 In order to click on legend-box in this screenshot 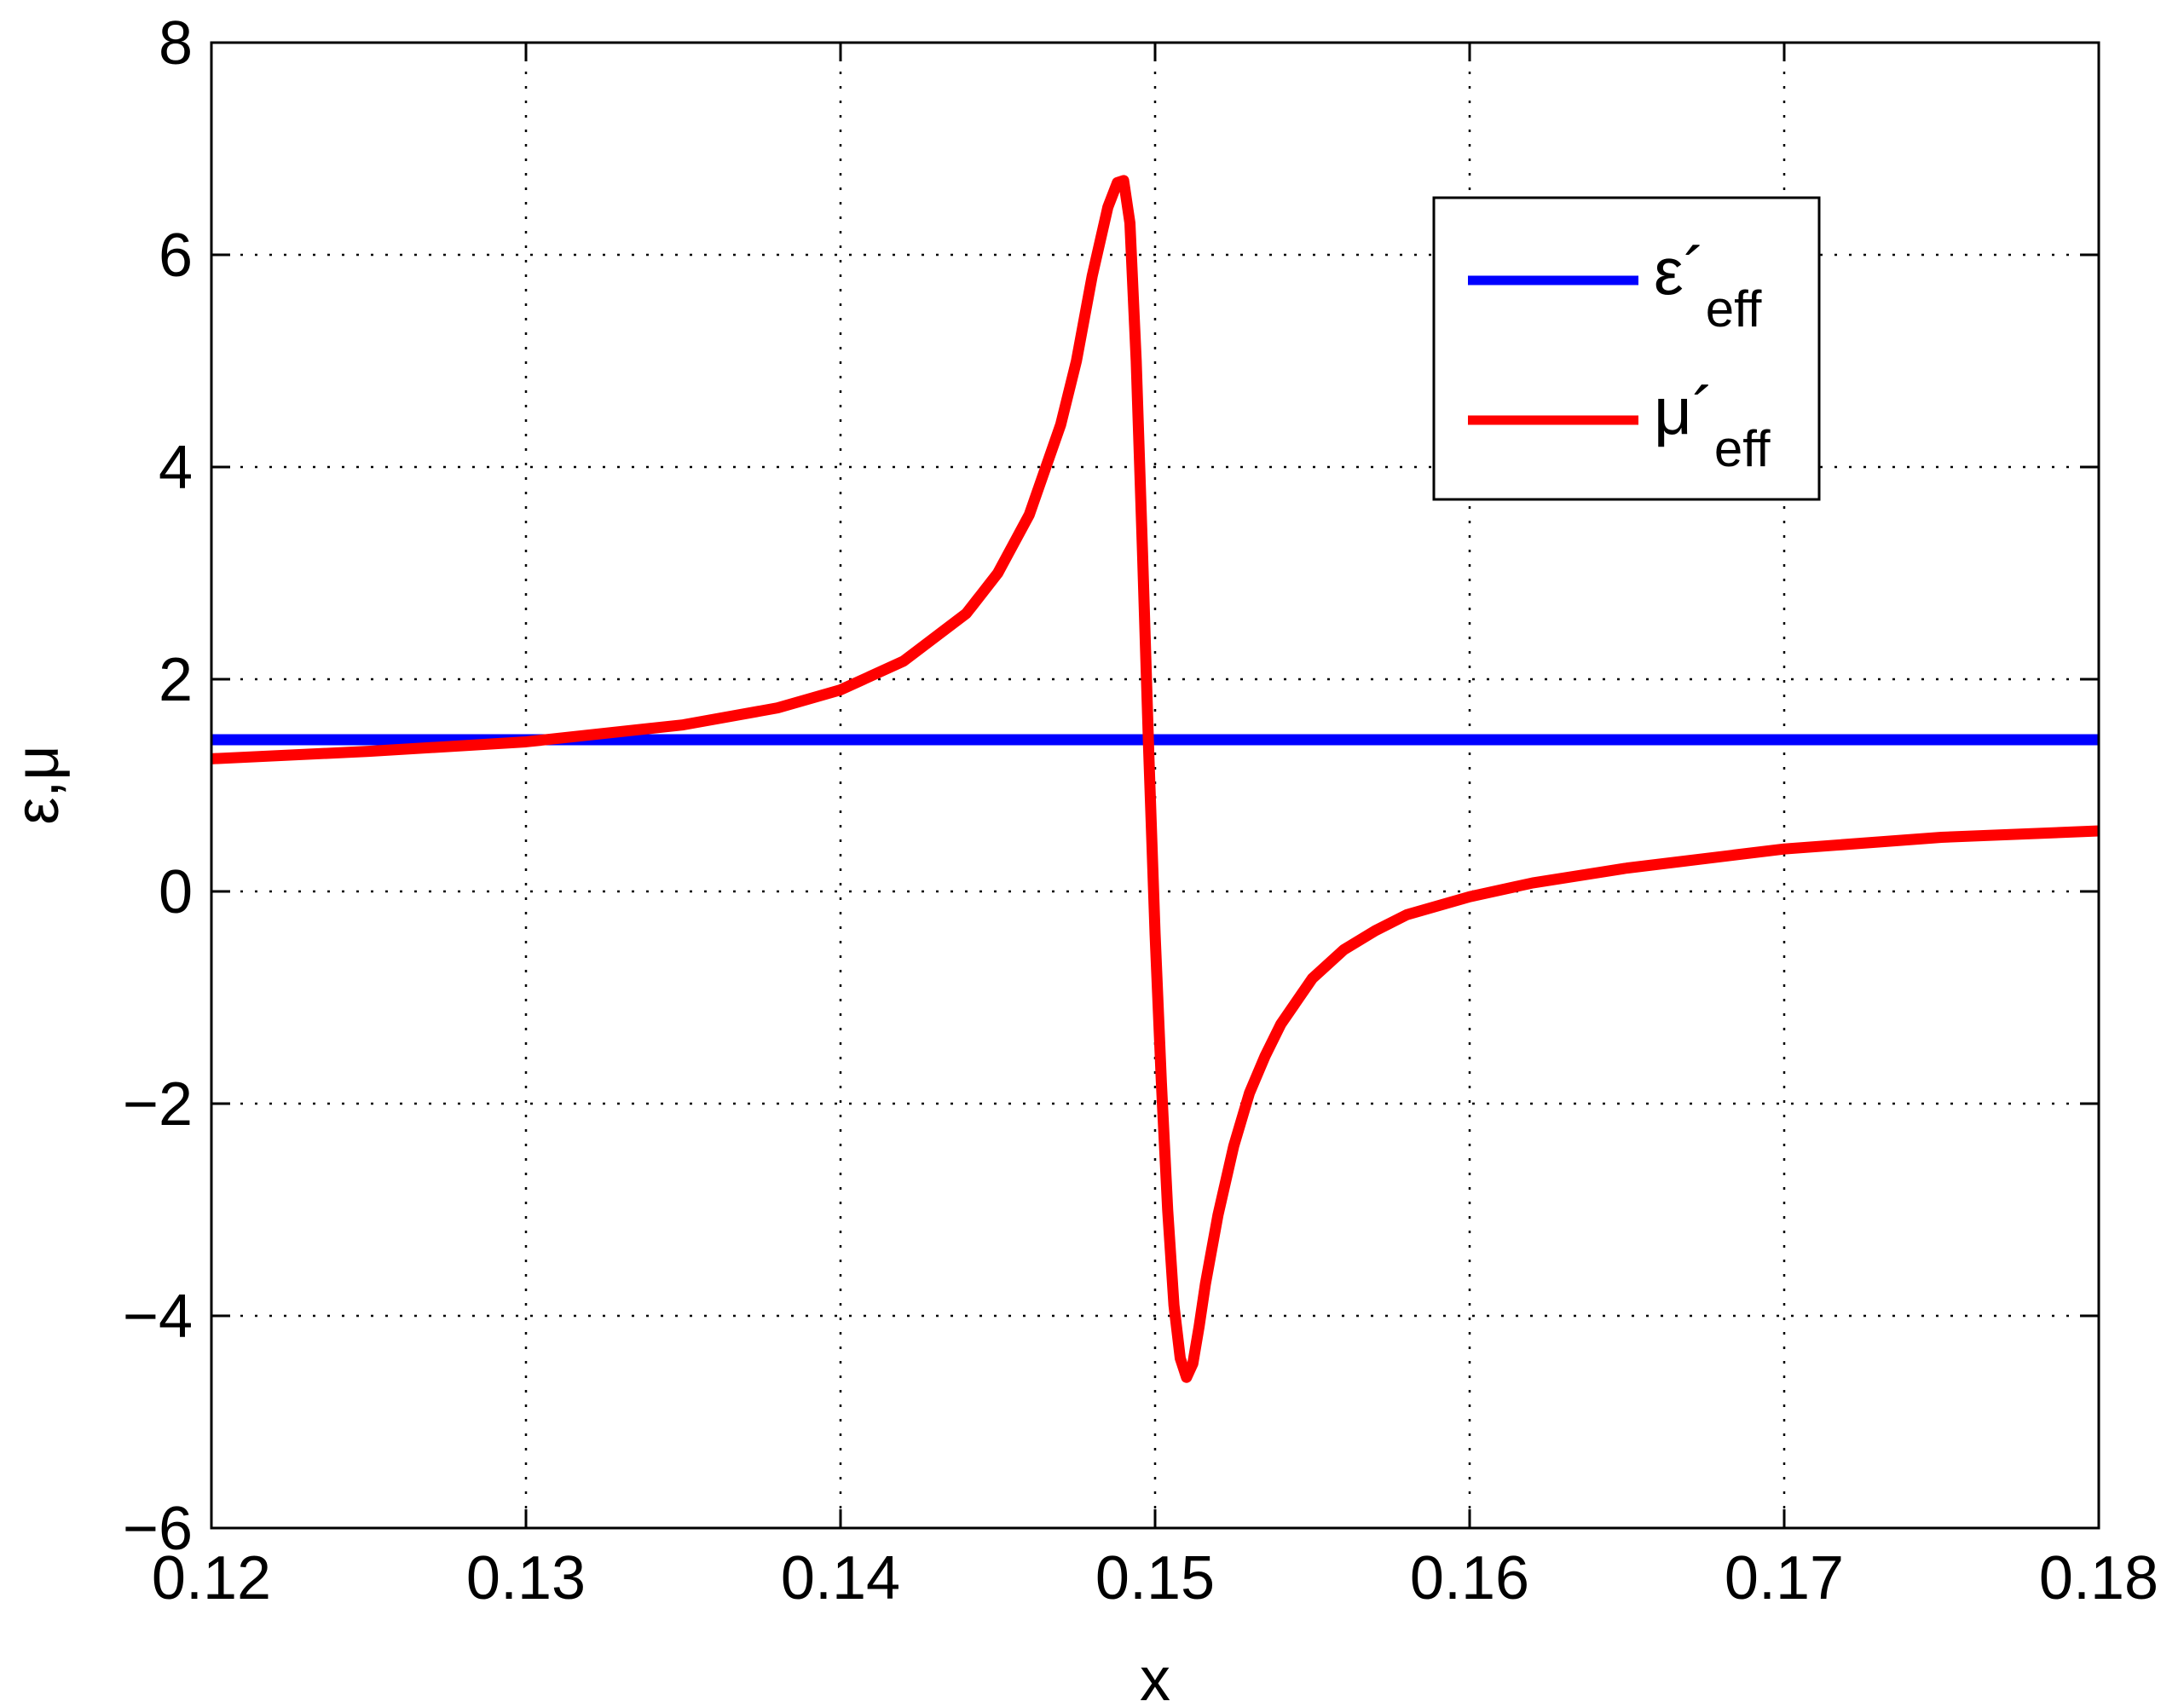, I will do `click(1626, 348)`.